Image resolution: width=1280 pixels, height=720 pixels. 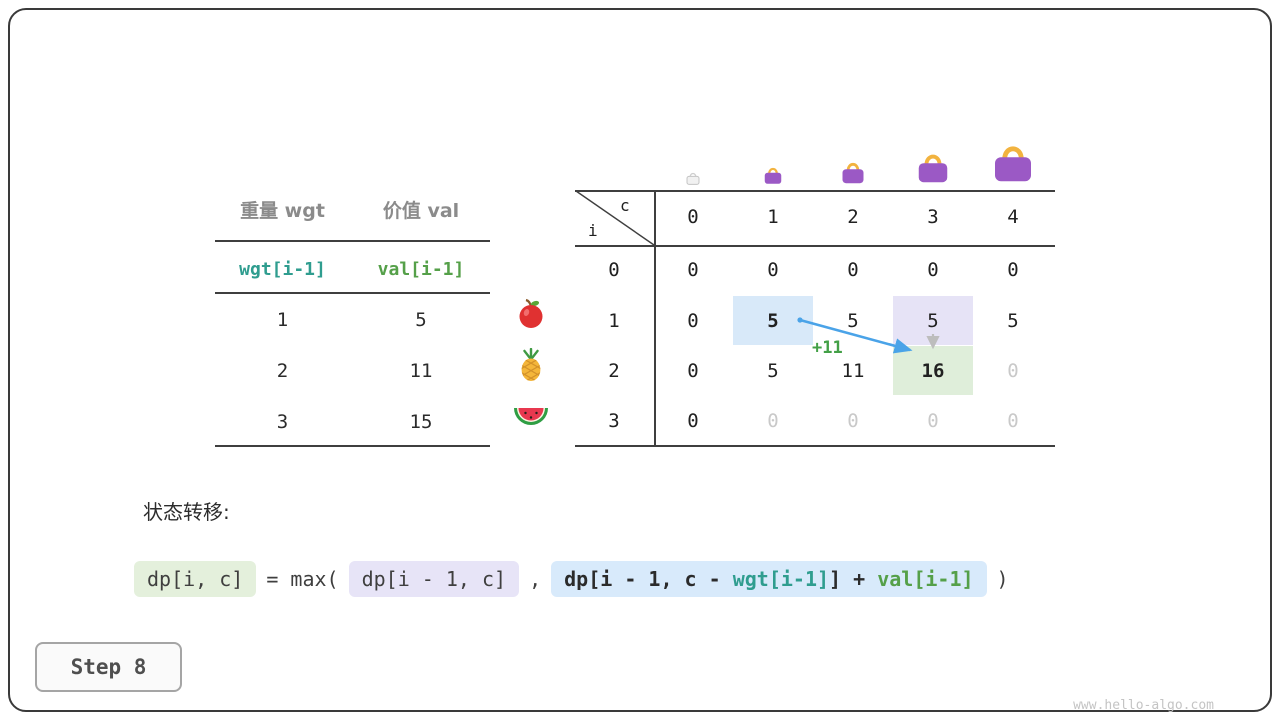 I want to click on items-formula-val: val[i-1], so click(x=421, y=269).